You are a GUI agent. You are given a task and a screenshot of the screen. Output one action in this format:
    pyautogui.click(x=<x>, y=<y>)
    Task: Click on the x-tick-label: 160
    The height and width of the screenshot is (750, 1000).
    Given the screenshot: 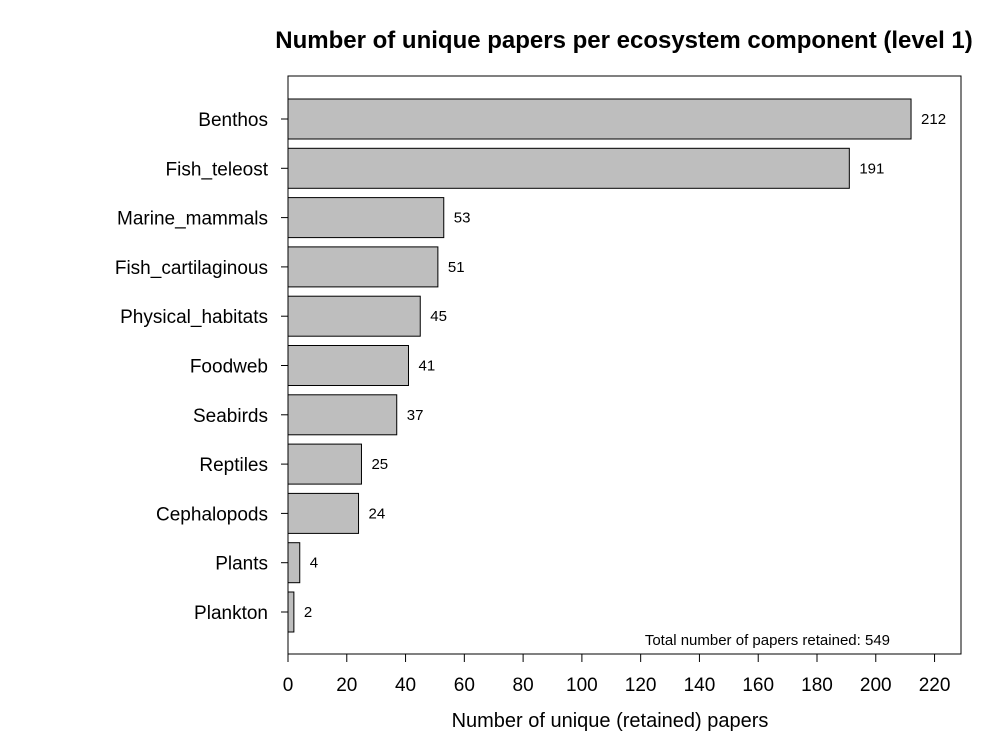 What is the action you would take?
    pyautogui.click(x=758, y=685)
    